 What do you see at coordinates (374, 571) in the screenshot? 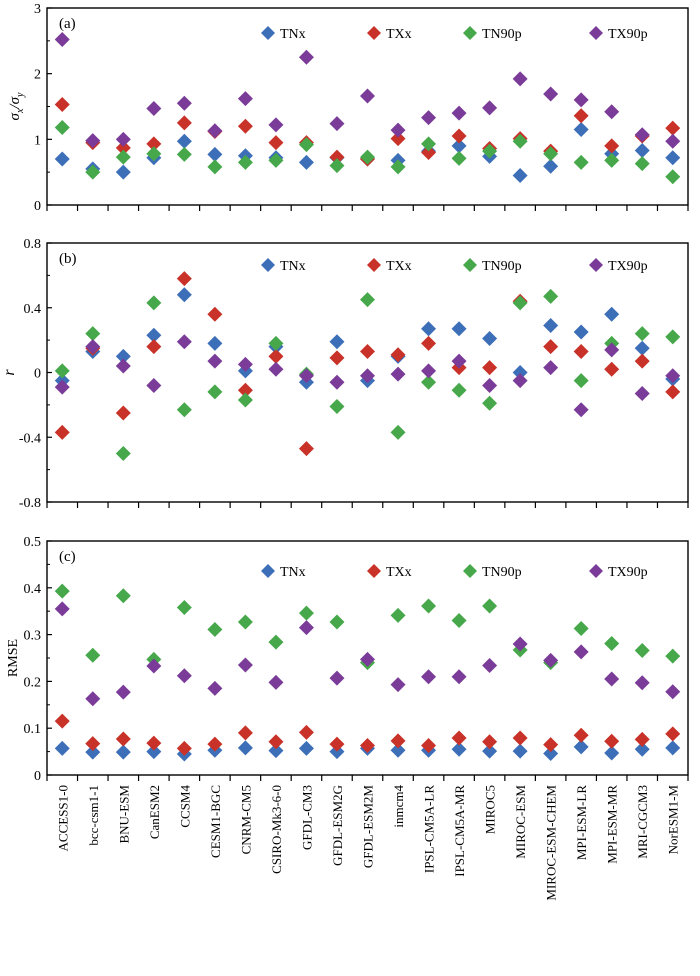
I see `legend-marker-txx` at bounding box center [374, 571].